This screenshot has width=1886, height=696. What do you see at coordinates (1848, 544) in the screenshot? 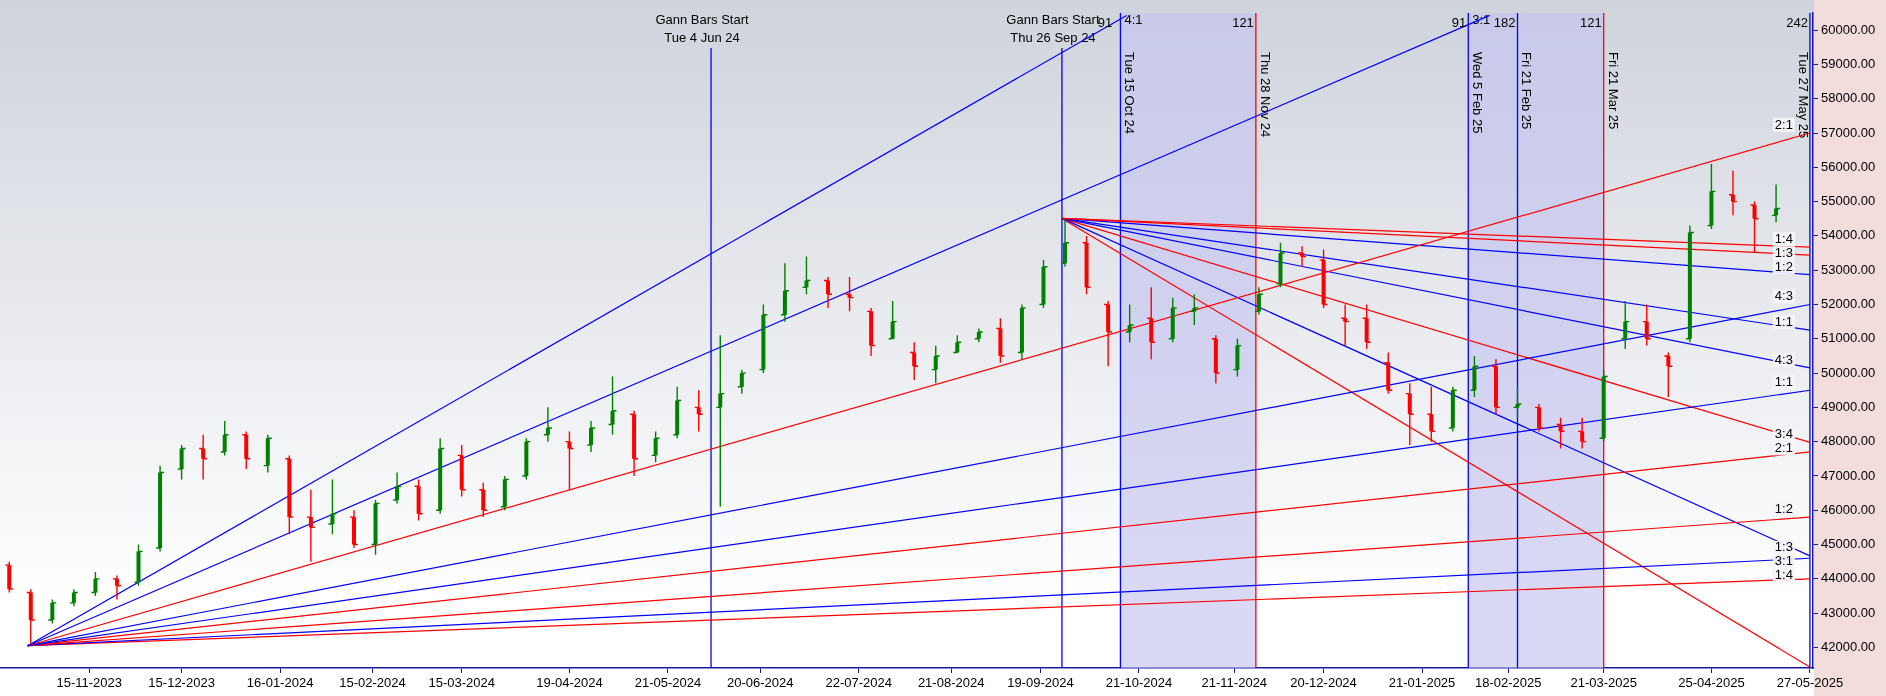
I see `y-tick-label: 45000.00` at bounding box center [1848, 544].